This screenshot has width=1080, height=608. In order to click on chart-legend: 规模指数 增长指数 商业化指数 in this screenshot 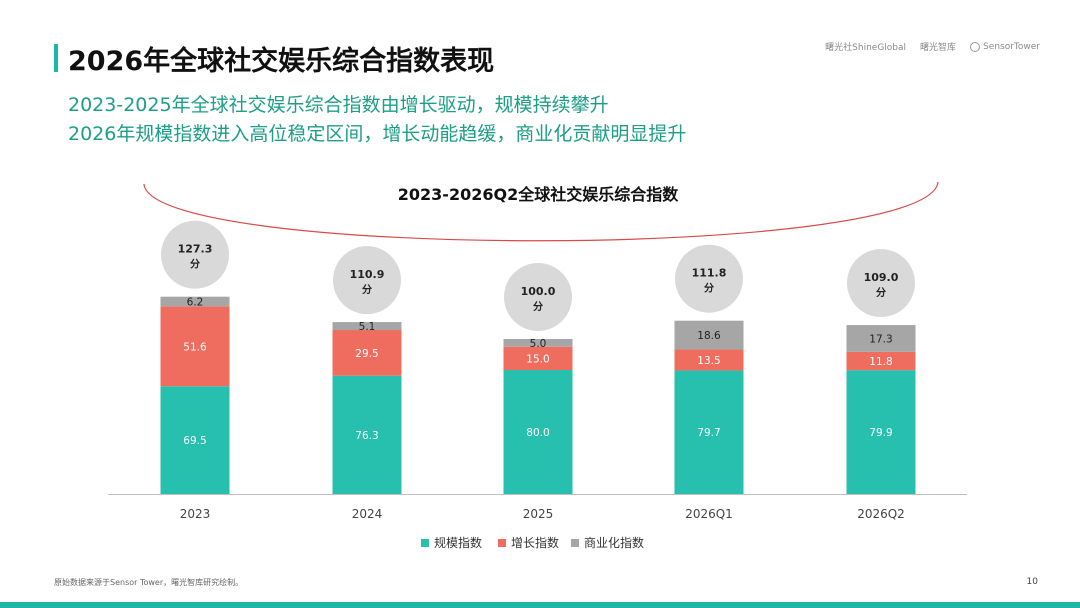, I will do `click(532, 542)`.